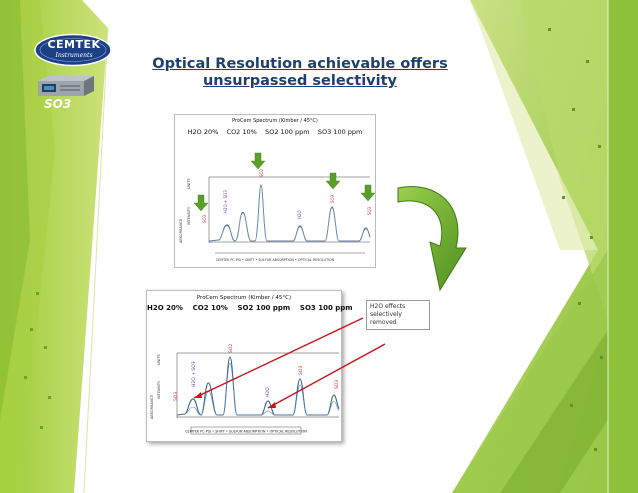 The image size is (638, 493). Describe the element at coordinates (176, 396) in the screenshot. I see `spectrum-bottom-peak-1: SO3` at that location.